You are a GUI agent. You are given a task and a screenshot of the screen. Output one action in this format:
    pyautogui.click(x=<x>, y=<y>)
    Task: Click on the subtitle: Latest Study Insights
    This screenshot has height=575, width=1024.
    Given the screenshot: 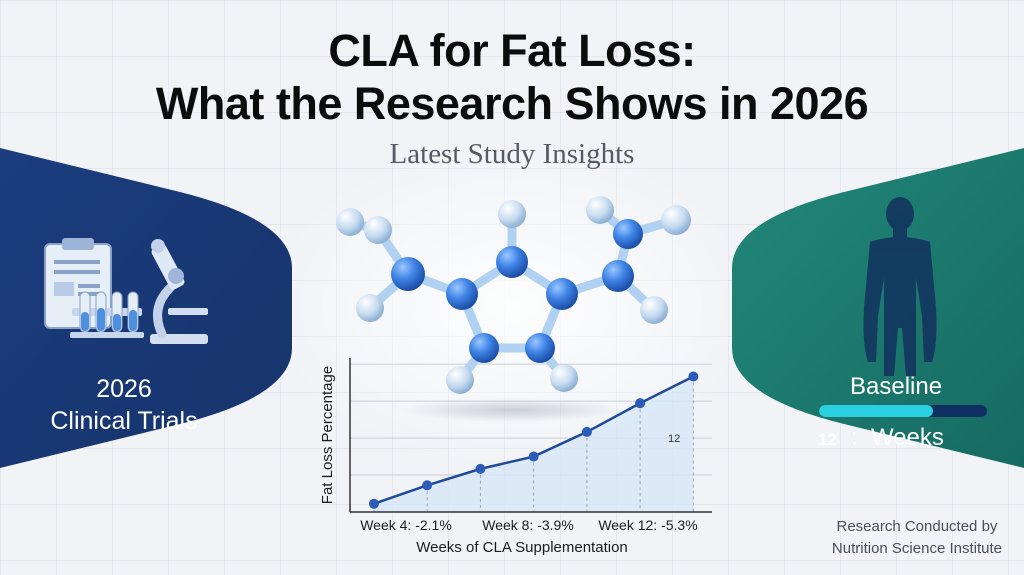 What is the action you would take?
    pyautogui.click(x=512, y=154)
    